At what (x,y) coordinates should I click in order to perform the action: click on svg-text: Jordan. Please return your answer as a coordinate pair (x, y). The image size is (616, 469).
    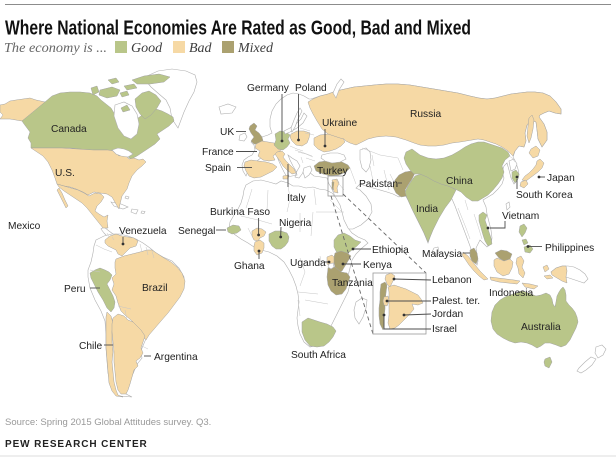
    Looking at the image, I should click on (447, 314).